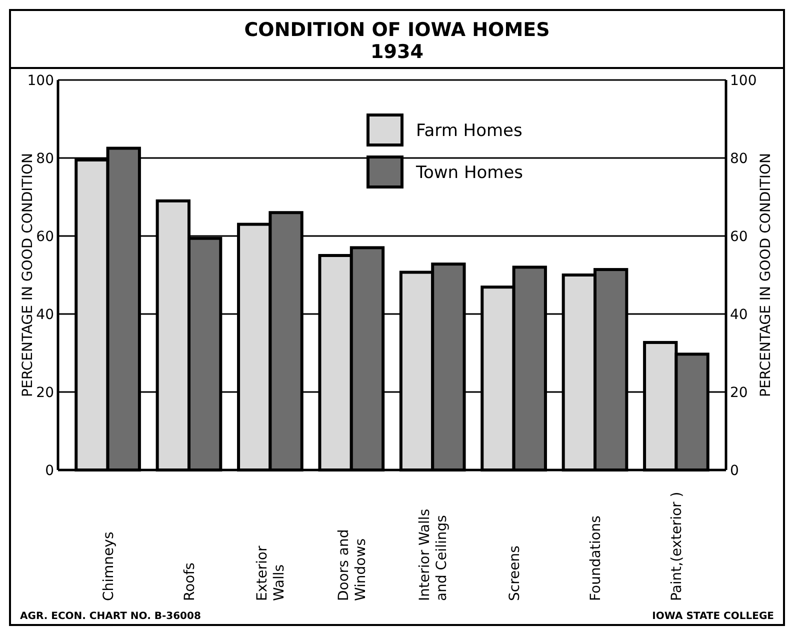 This screenshot has width=794, height=635. Describe the element at coordinates (433, 554) in the screenshot. I see `x-tick-label: Interior Walls and Ceilings` at that location.